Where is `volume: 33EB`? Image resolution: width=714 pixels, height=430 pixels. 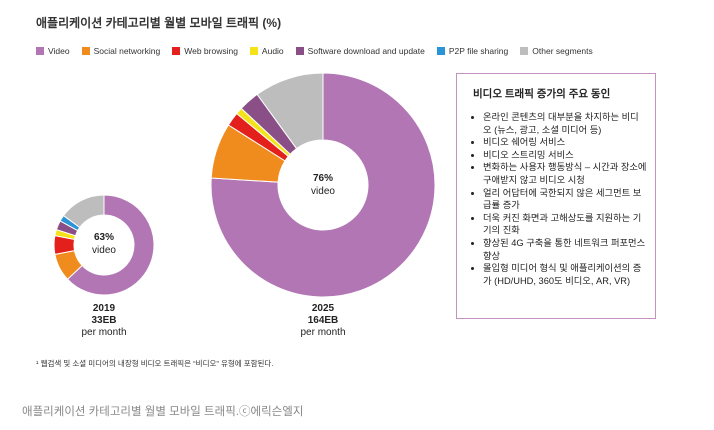 volume: 33EB is located at coordinates (104, 320).